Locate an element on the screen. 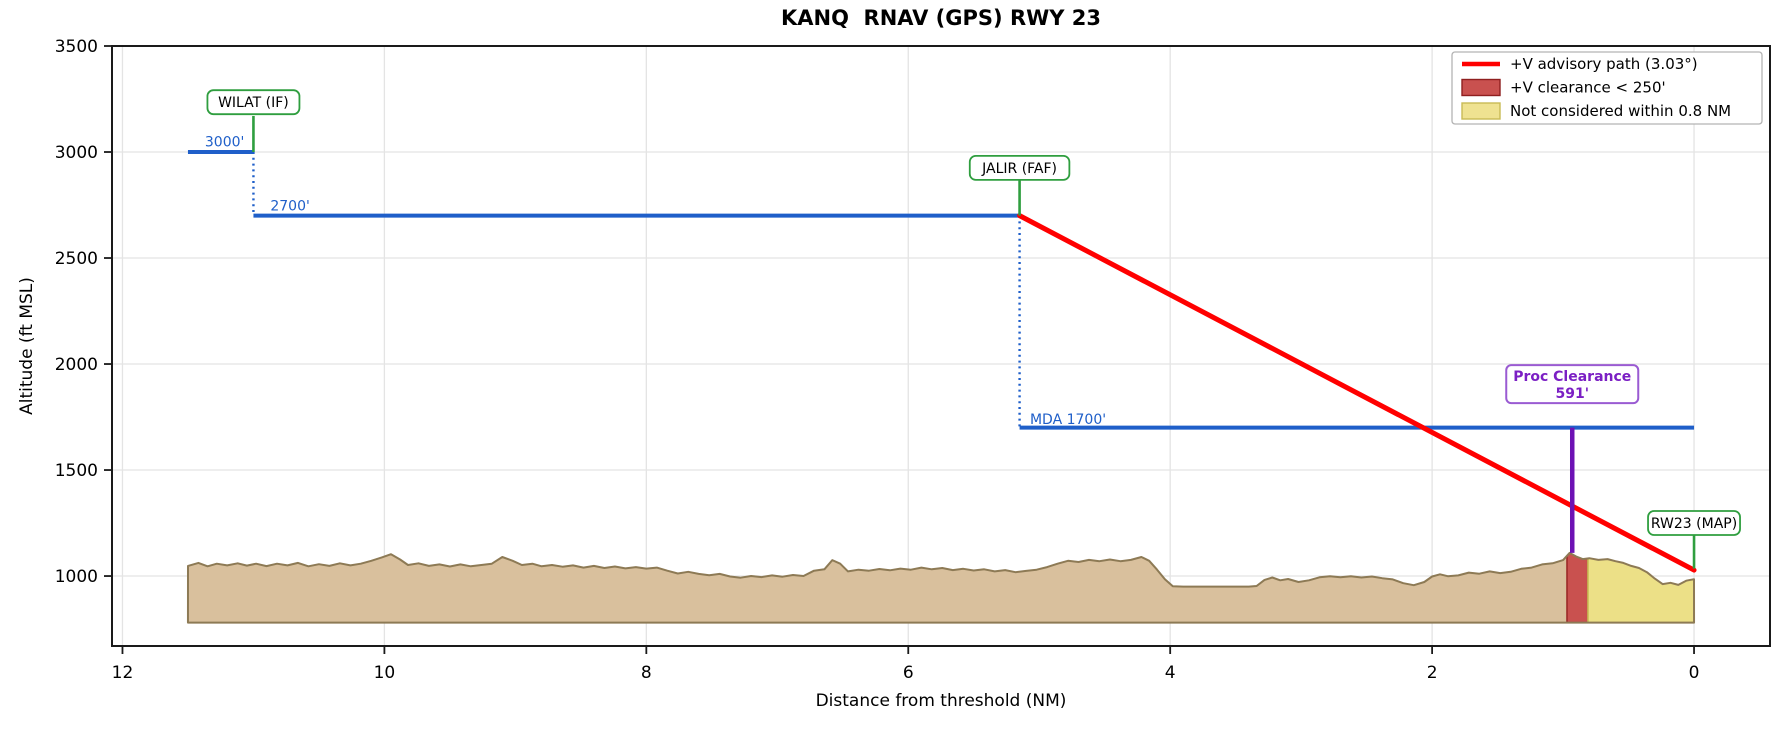 The height and width of the screenshot is (734, 1783). fix-label-wilat-if: WILAT (IF) is located at coordinates (253, 103).